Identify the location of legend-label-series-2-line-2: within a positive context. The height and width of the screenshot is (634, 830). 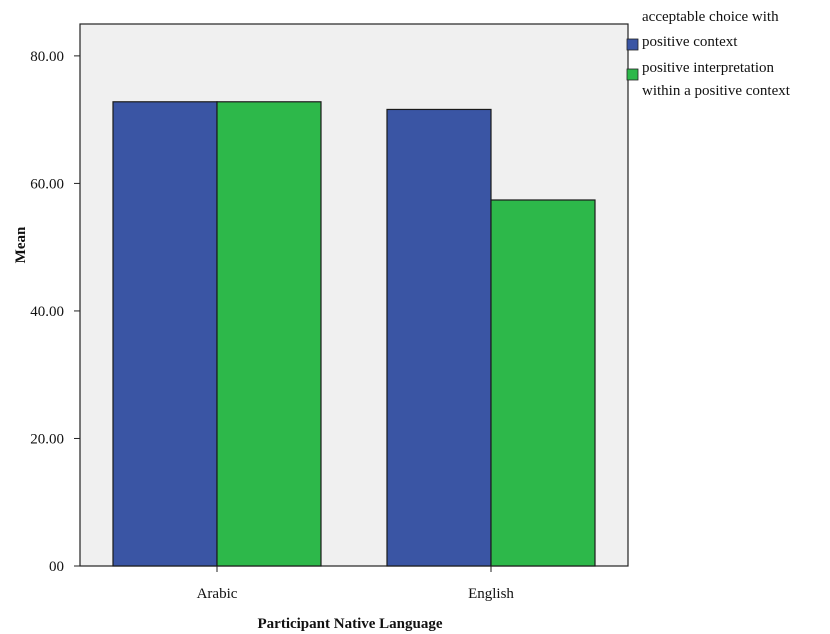
(716, 91).